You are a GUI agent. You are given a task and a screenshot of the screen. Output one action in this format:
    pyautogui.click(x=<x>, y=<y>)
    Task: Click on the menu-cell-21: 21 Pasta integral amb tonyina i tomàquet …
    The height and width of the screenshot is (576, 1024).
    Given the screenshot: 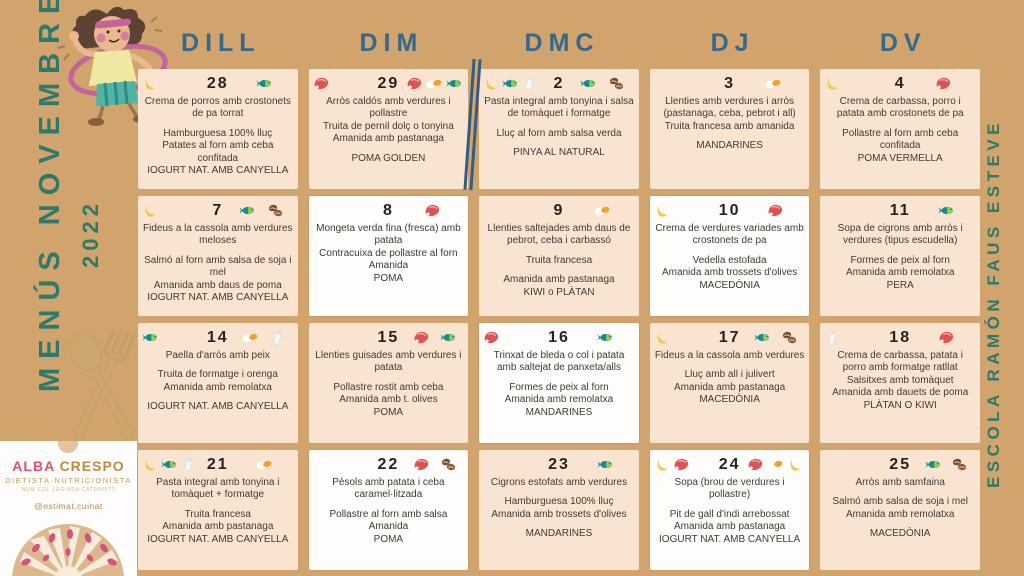 What is the action you would take?
    pyautogui.click(x=218, y=510)
    